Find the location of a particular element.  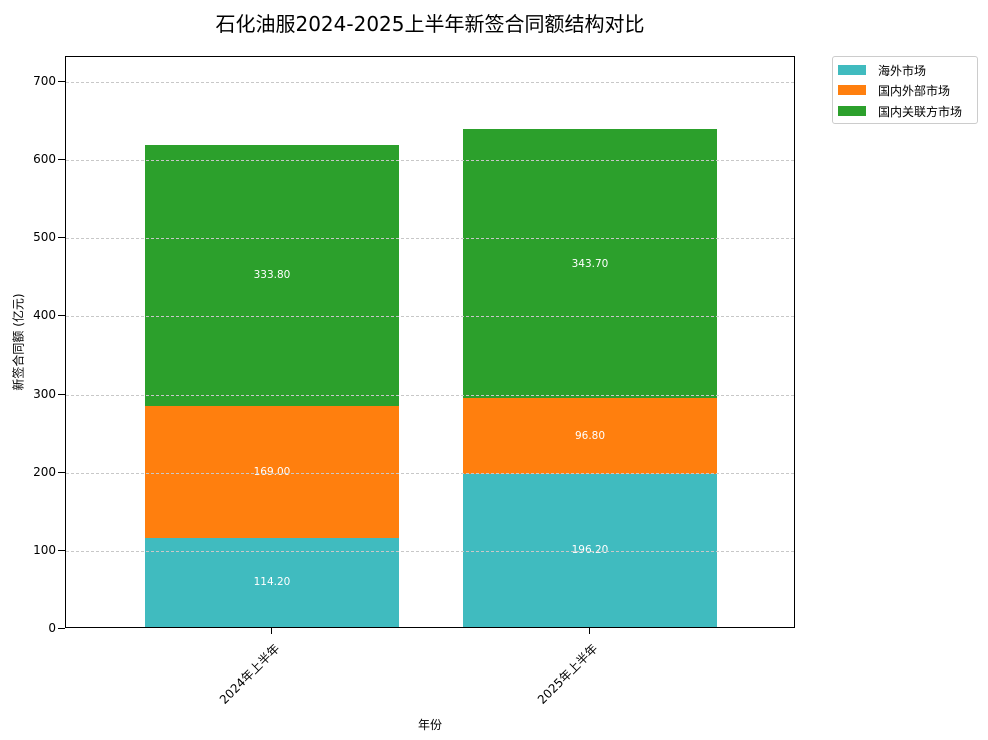

bar-segment: 96.80 is located at coordinates (590, 436).